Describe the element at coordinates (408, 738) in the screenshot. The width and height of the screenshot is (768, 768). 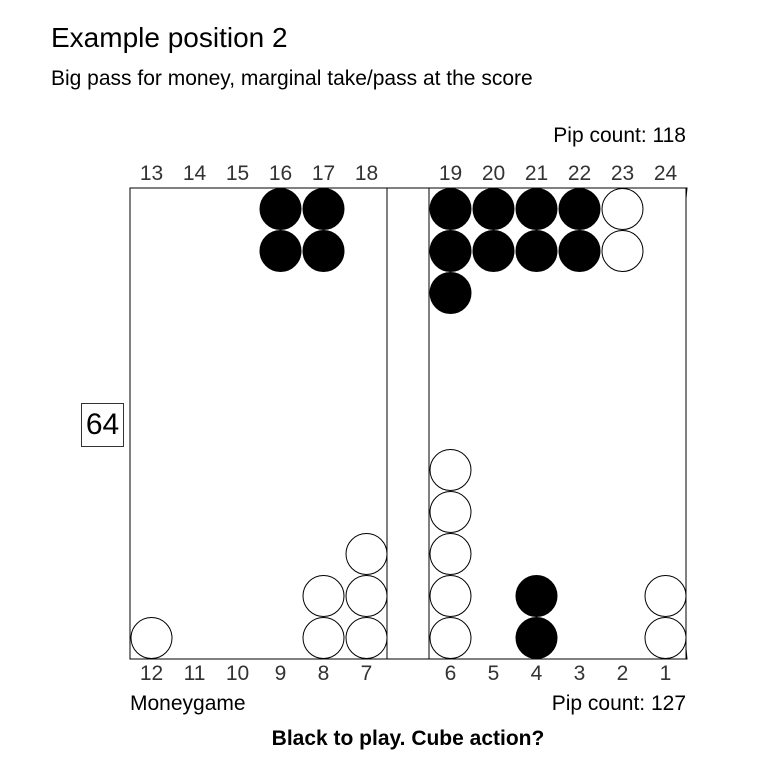
I see `action-prompt: Black to play. Cube action?` at that location.